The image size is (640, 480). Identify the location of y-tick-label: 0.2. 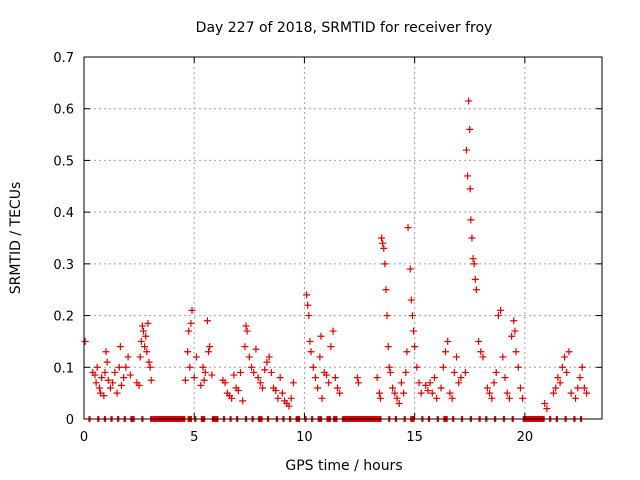
(63, 317).